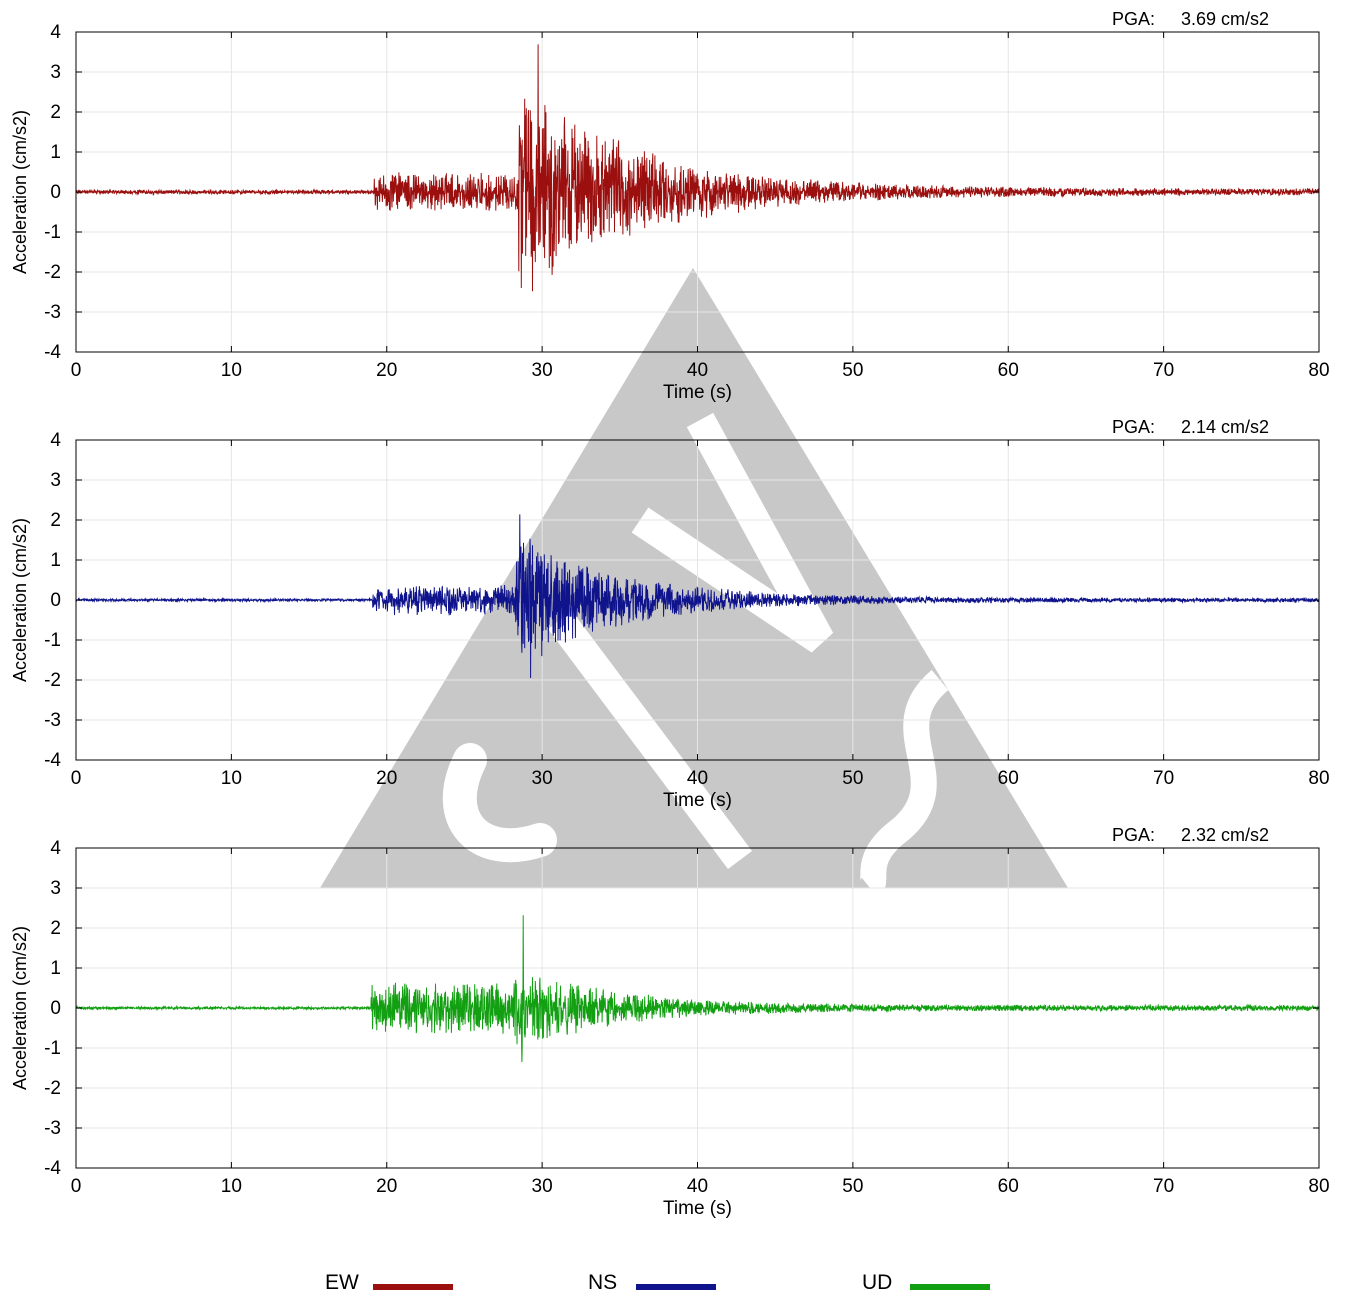 The image size is (1351, 1292). What do you see at coordinates (697, 596) in the screenshot?
I see `series-line-ns` at bounding box center [697, 596].